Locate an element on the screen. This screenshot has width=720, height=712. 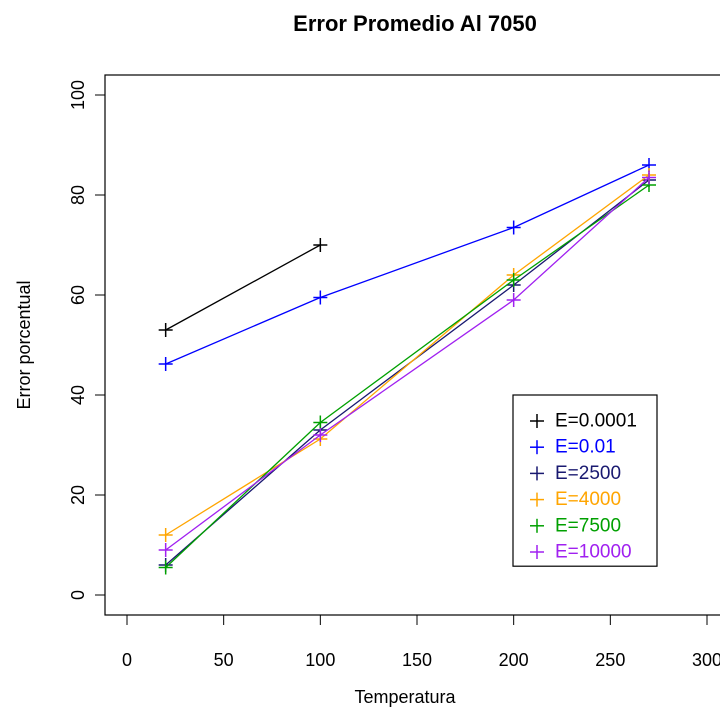
y-tick-label: 40 is located at coordinates (78, 395).